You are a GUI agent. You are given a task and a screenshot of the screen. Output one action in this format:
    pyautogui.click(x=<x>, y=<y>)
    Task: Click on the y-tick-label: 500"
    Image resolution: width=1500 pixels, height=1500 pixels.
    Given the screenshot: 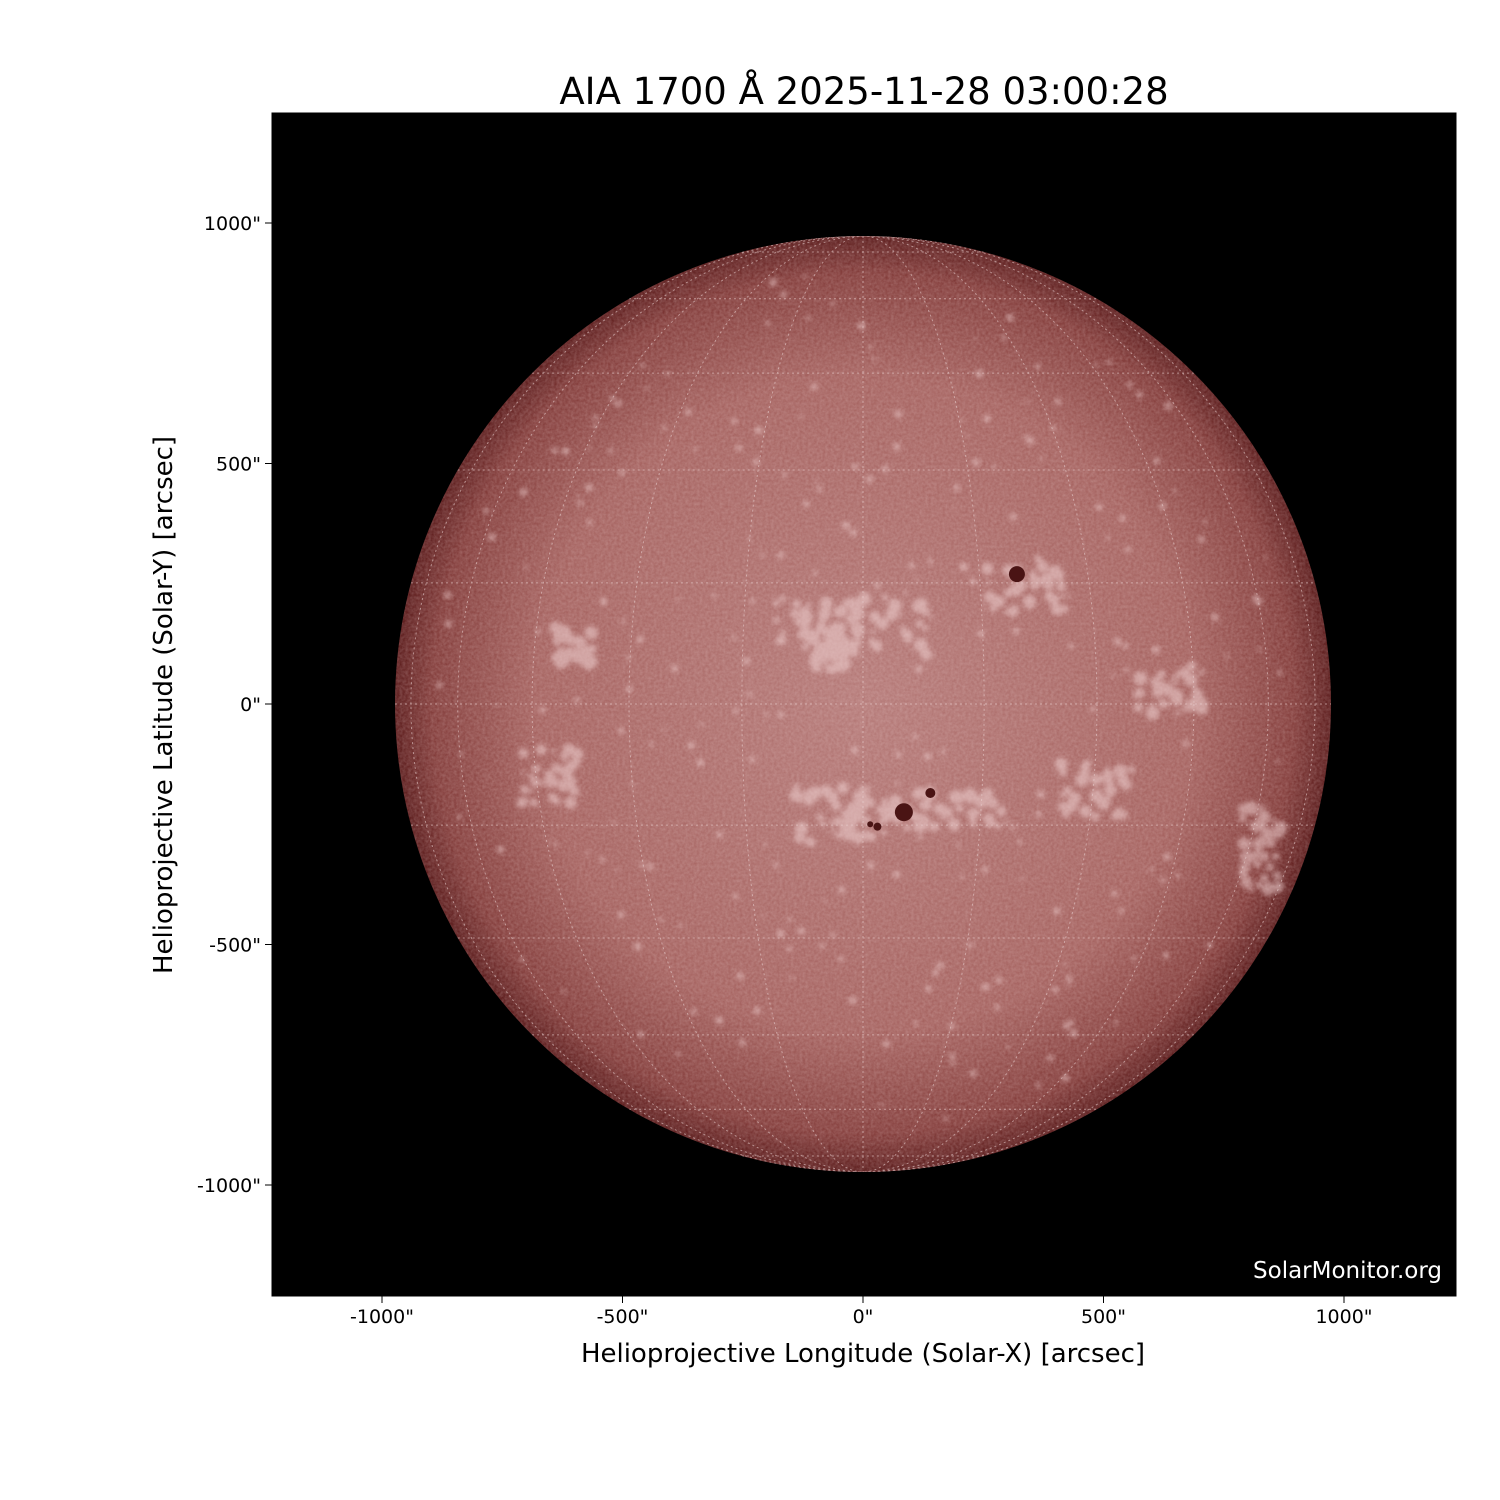 What is the action you would take?
    pyautogui.click(x=238, y=465)
    